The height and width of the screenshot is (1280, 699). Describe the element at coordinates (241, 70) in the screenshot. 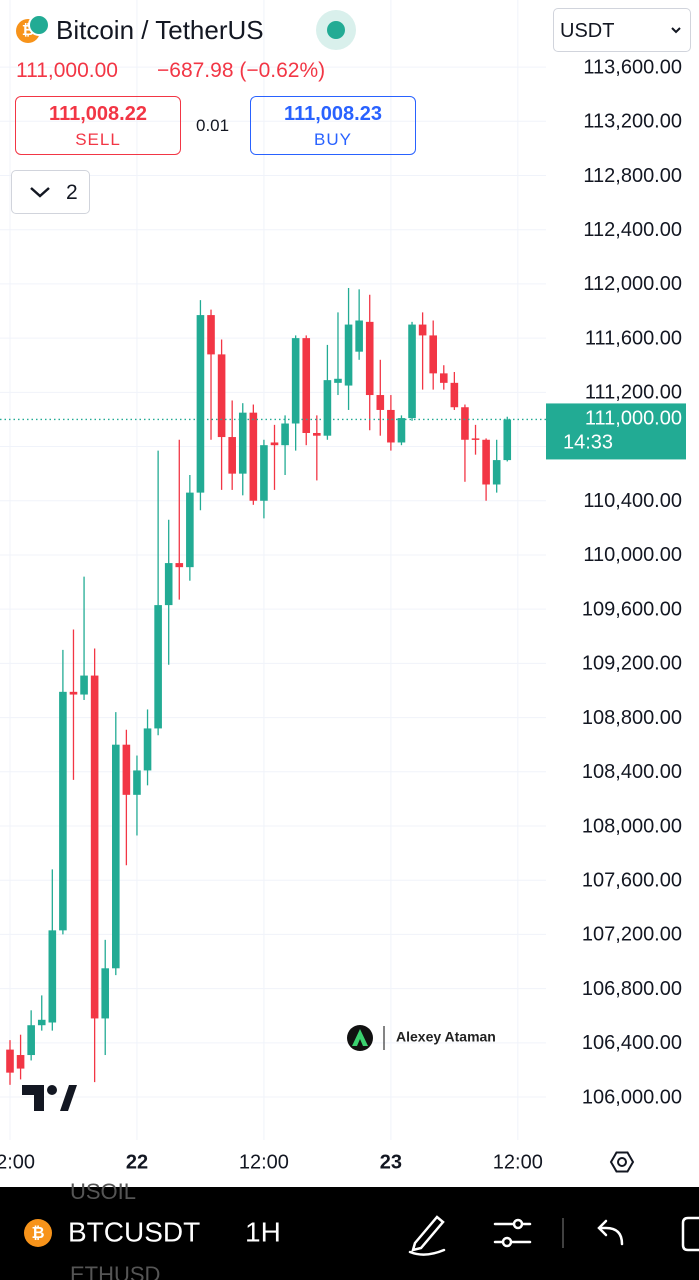

I see `change: −687.98 (−0.62%)` at that location.